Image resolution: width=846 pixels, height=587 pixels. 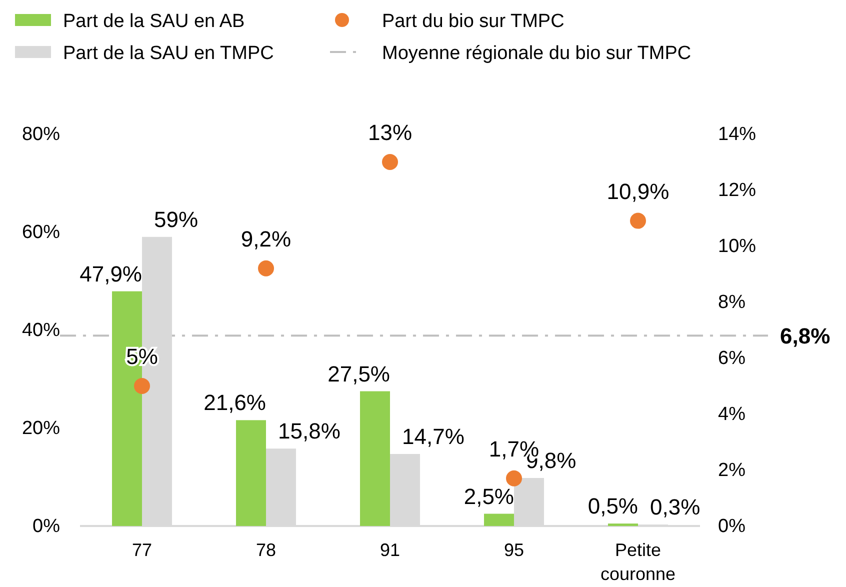 I want to click on data-label: 9,2%, so click(x=266, y=239).